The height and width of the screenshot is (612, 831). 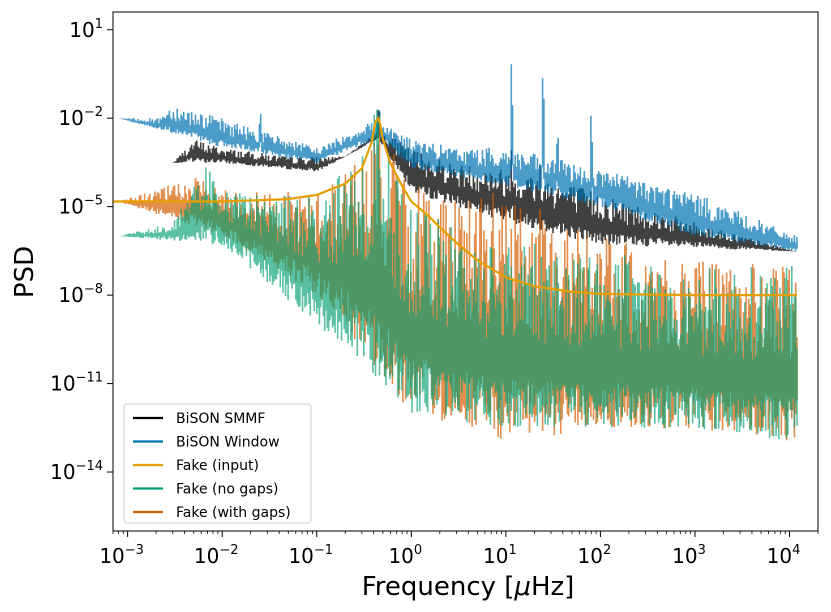 I want to click on x-axis-ticks: 10⁻³ 10⁻² 10⁻¹ 10⁰ 10¹ 10² 10³ 10⁴, so click(x=459, y=549).